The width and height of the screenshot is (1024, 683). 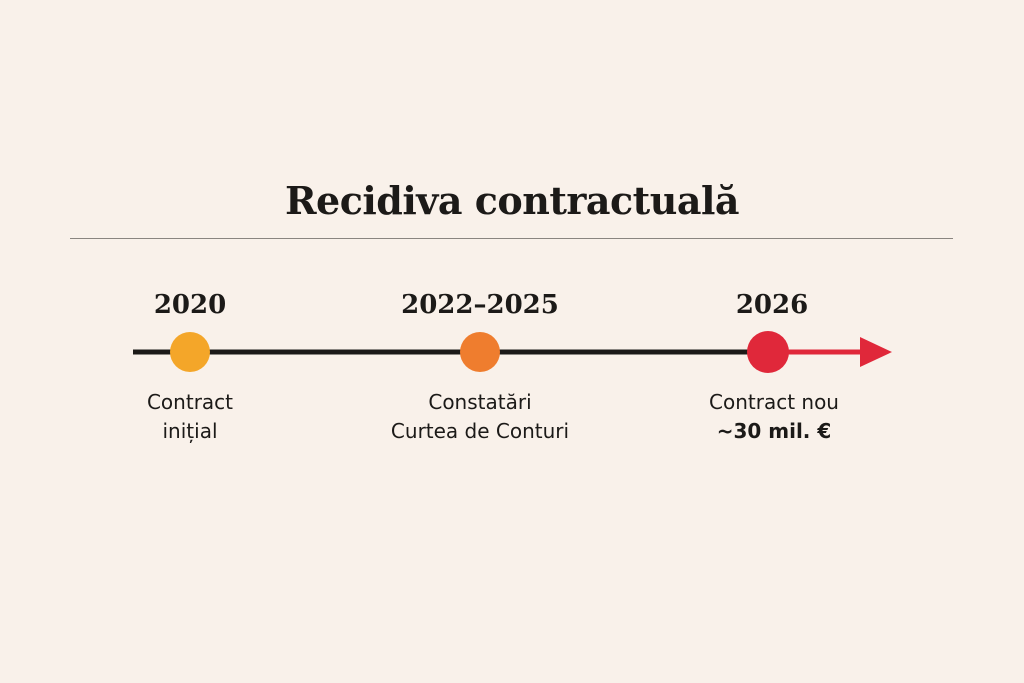 I want to click on diagram-title: Recidiva contractuală, so click(x=512, y=200).